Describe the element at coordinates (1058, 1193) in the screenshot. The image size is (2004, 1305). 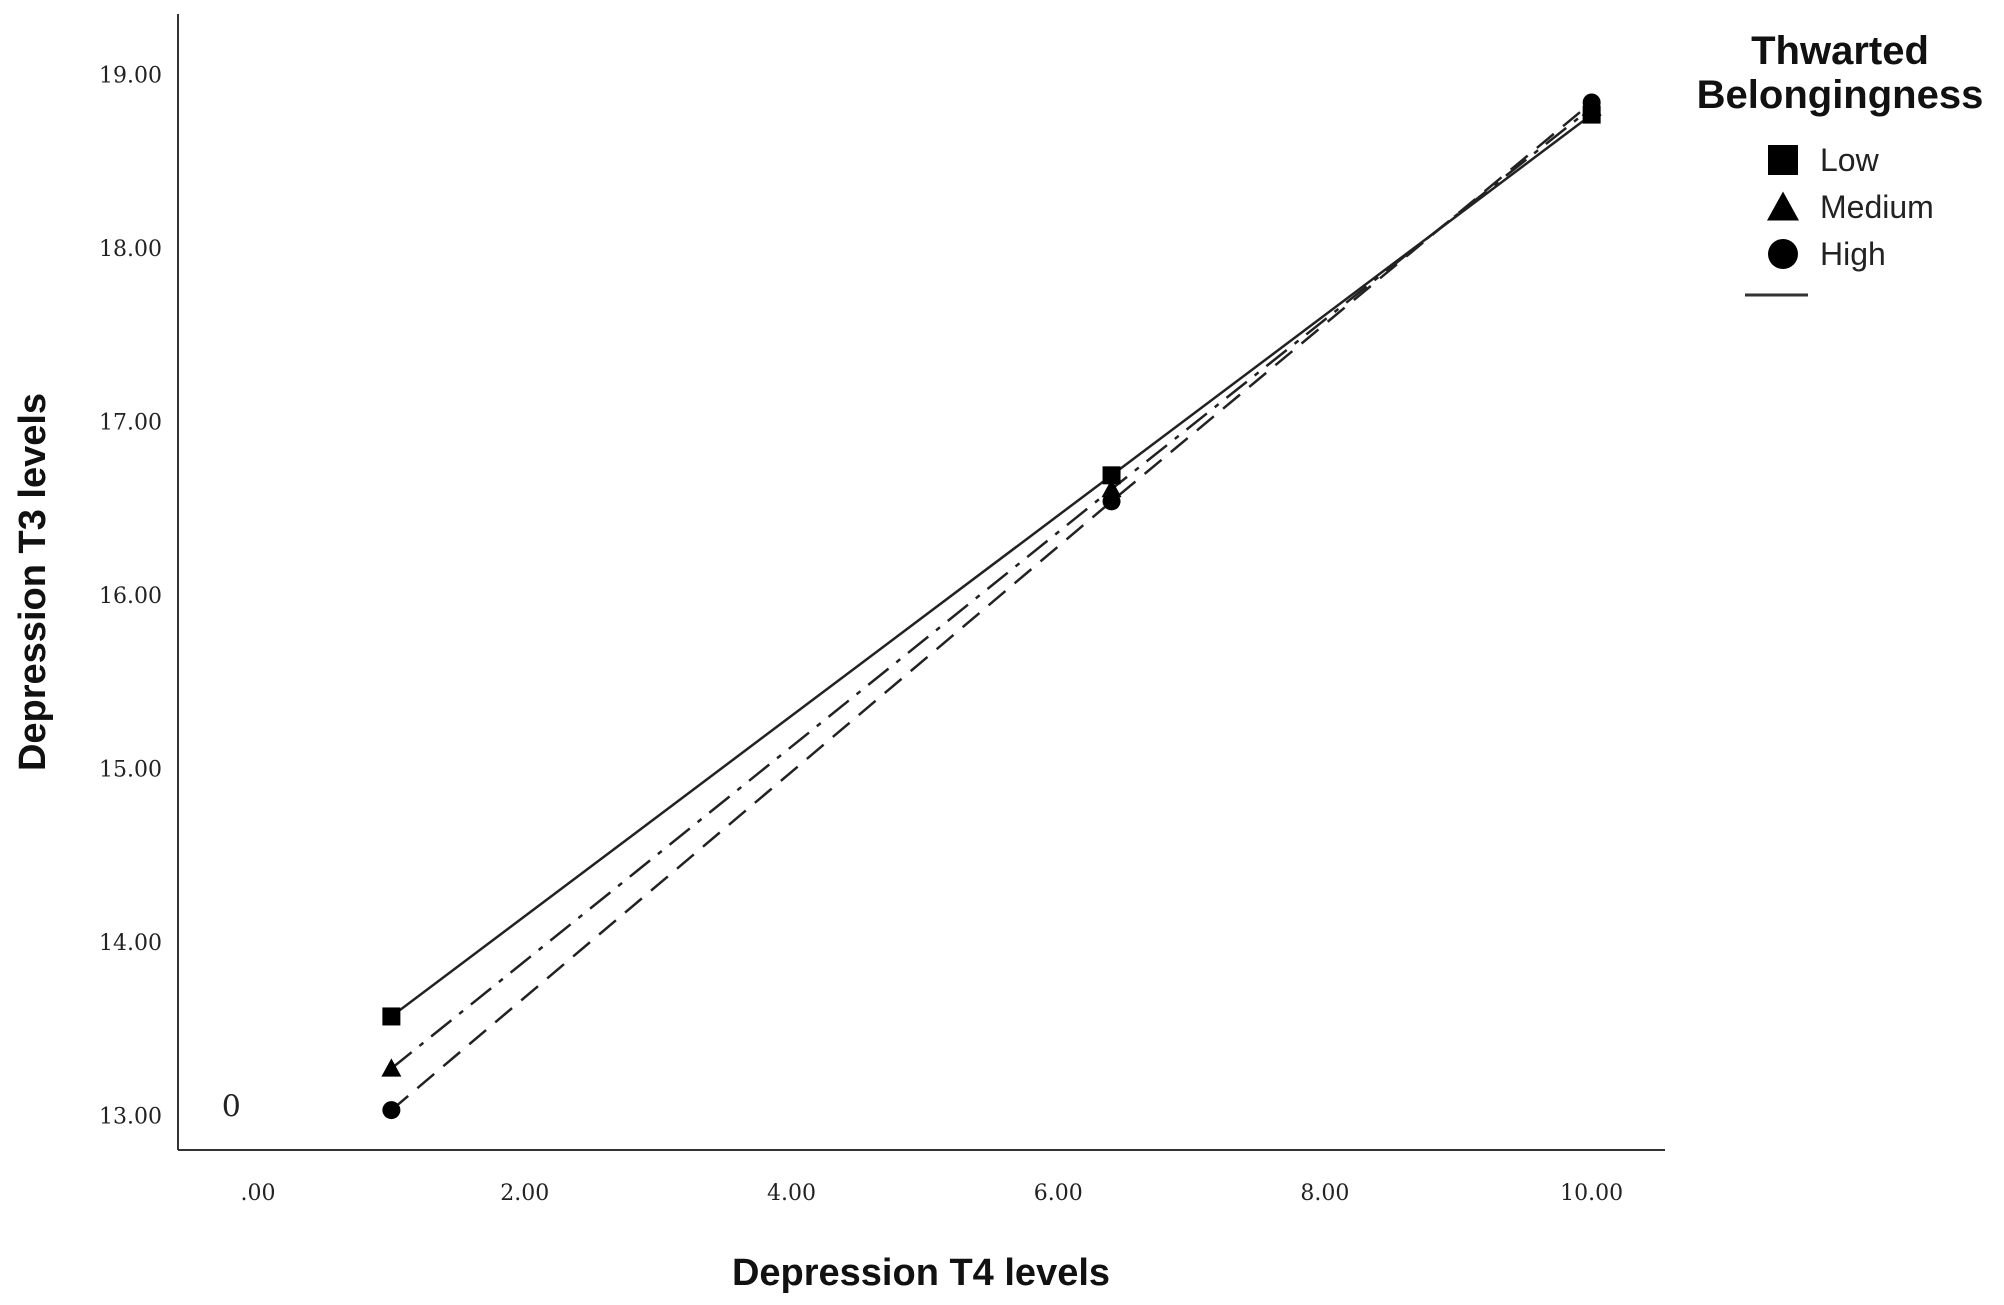
I see `x-tick-label: 6.00` at that location.